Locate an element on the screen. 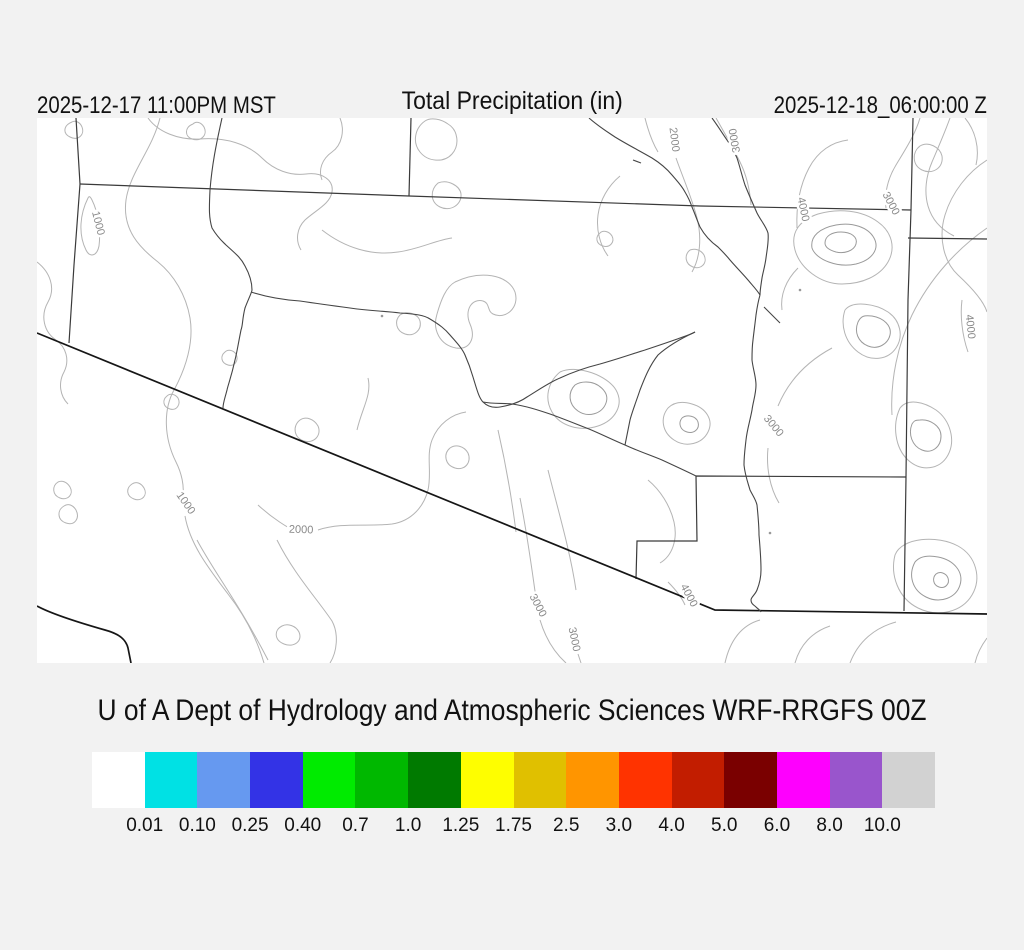 The image size is (1024, 950). colorbar-tick-label: 8.0 is located at coordinates (829, 825).